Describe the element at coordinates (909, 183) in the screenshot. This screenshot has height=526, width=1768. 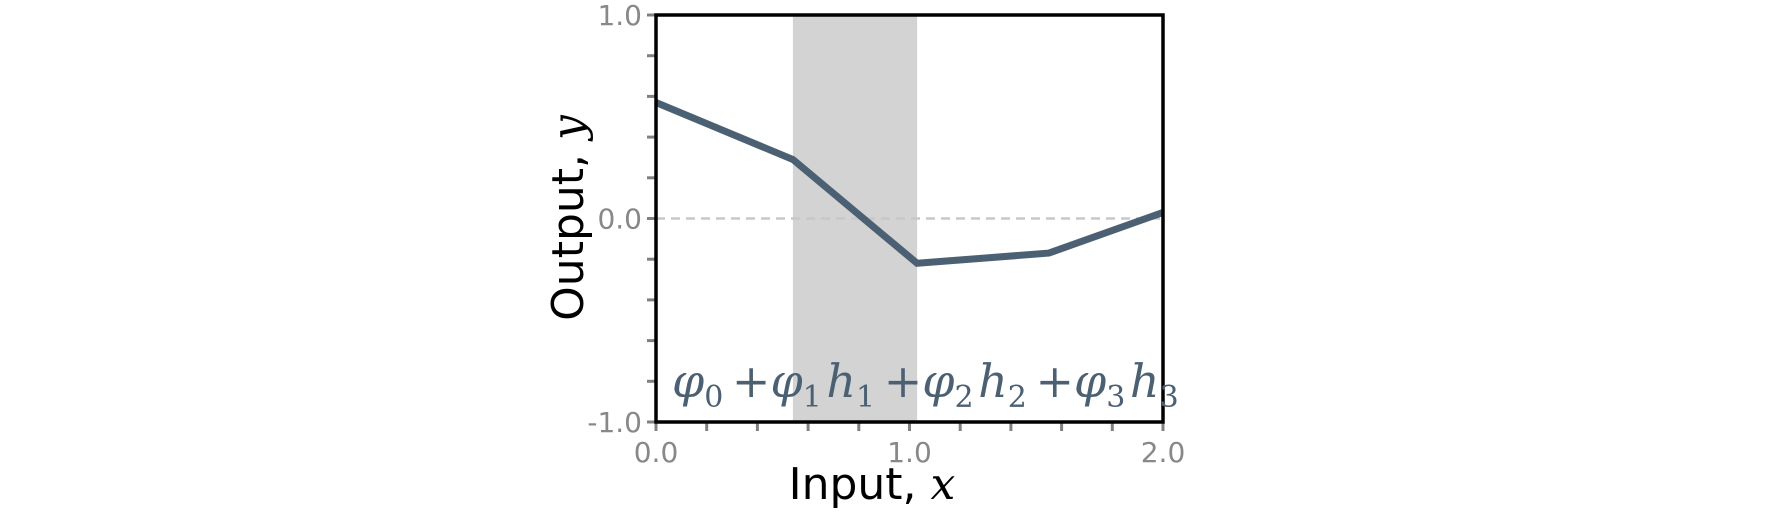
I see `series-line` at that location.